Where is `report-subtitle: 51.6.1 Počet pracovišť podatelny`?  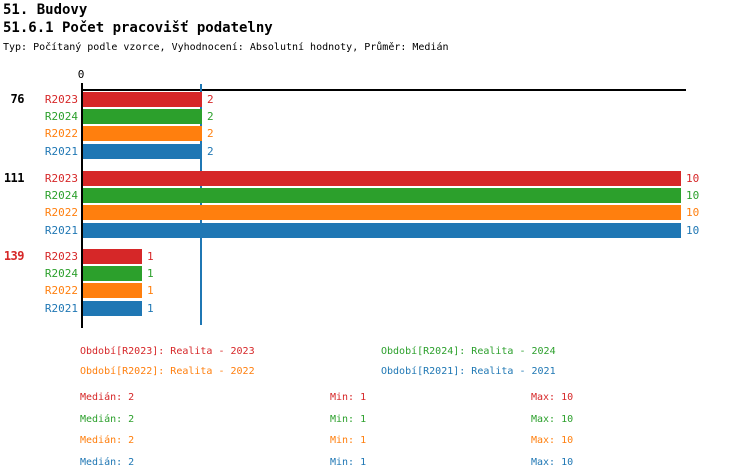 report-subtitle: 51.6.1 Počet pracovišť podatelny is located at coordinates (138, 28).